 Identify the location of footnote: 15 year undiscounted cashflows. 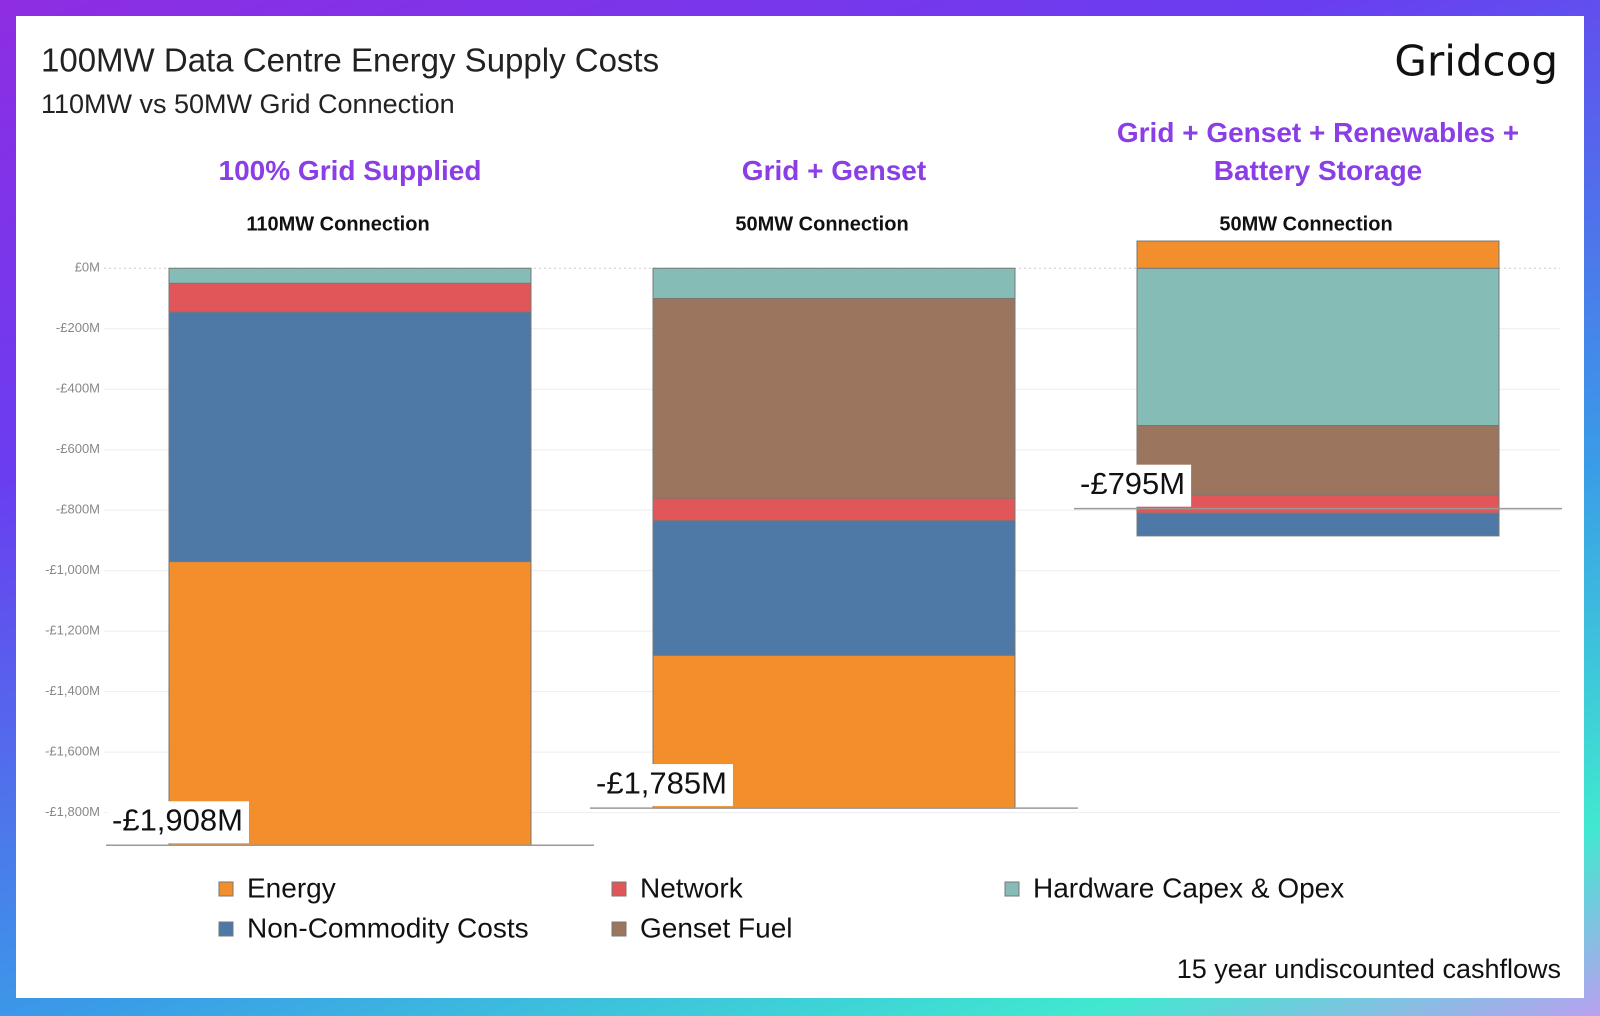
(1369, 969).